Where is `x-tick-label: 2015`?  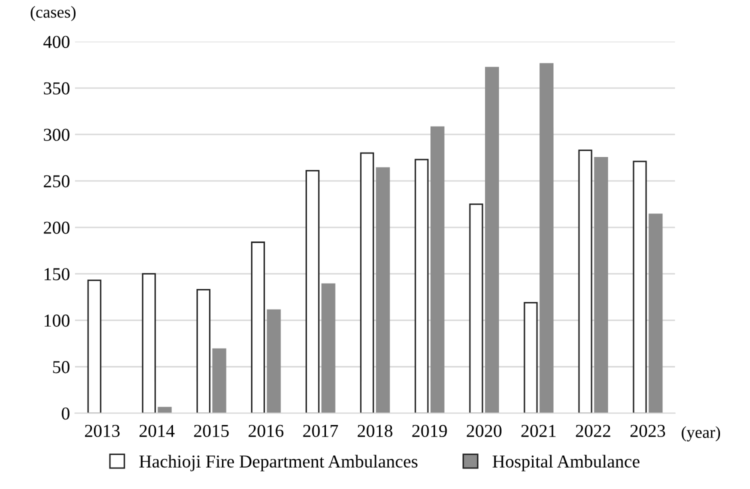 x-tick-label: 2015 is located at coordinates (211, 431).